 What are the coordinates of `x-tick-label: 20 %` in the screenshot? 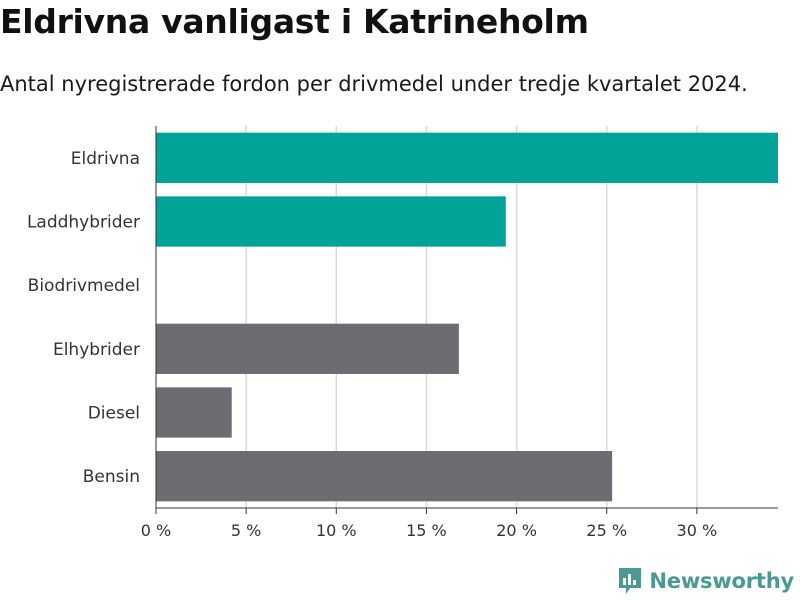 It's located at (516, 530).